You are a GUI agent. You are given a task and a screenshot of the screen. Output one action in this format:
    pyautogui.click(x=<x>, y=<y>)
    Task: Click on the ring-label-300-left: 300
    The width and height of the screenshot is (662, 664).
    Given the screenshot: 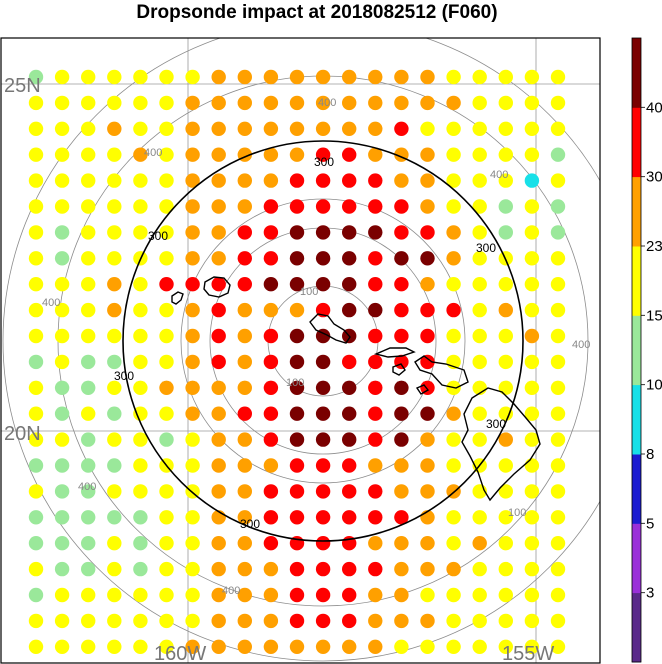 What is the action you would take?
    pyautogui.click(x=158, y=236)
    